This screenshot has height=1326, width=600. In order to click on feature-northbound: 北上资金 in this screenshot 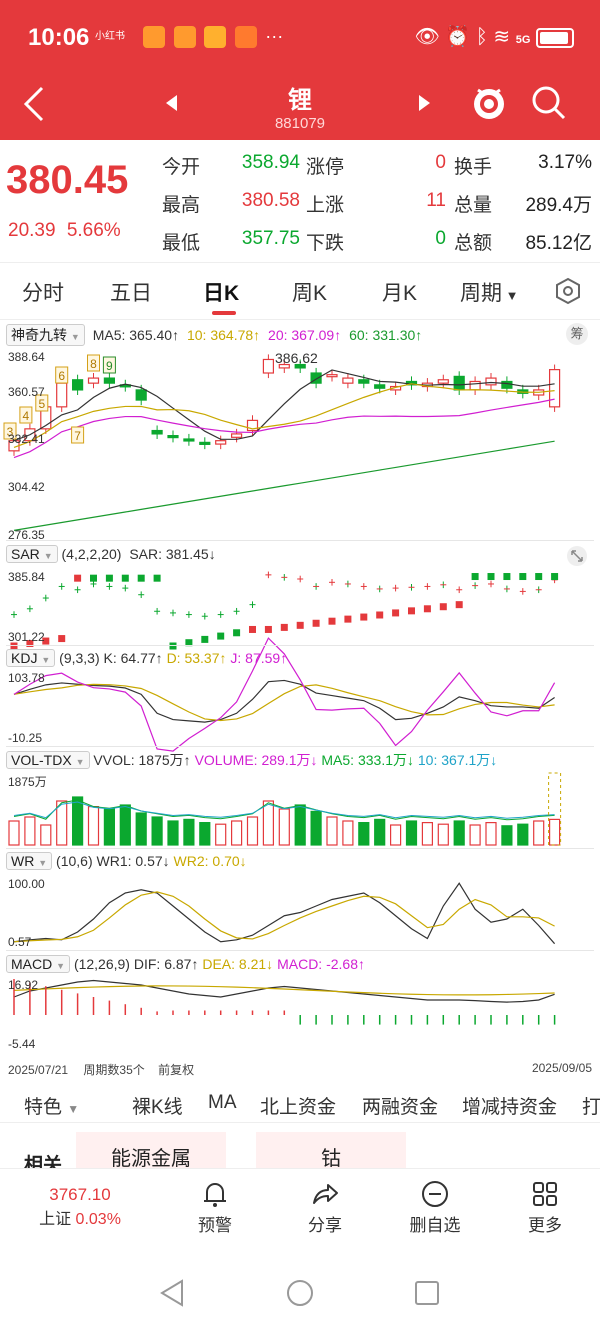, I will do `click(298, 1107)`.